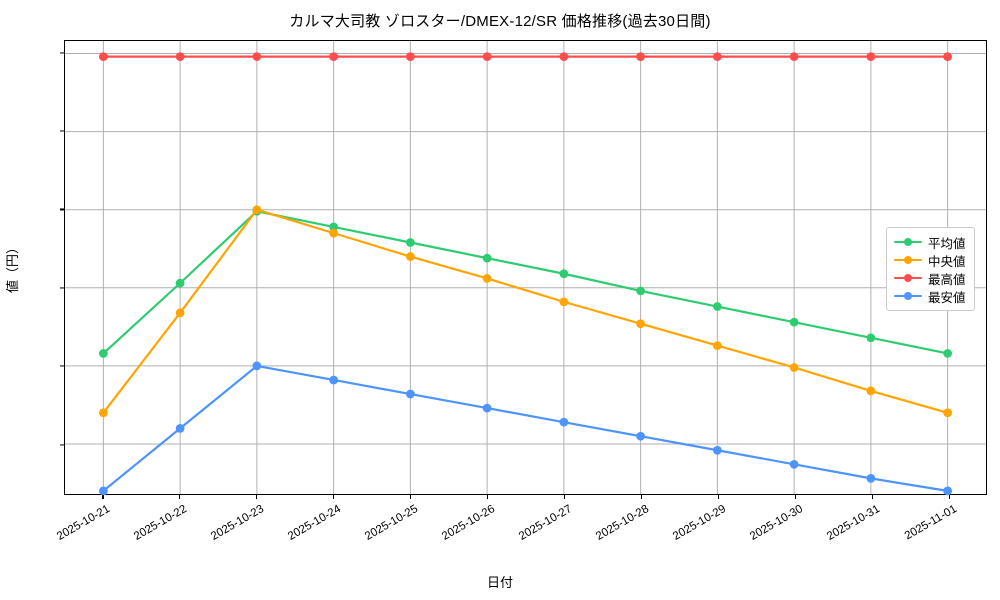 This screenshot has width=1000, height=600. I want to click on legend-item-最高値: 最高値, so click(930, 278).